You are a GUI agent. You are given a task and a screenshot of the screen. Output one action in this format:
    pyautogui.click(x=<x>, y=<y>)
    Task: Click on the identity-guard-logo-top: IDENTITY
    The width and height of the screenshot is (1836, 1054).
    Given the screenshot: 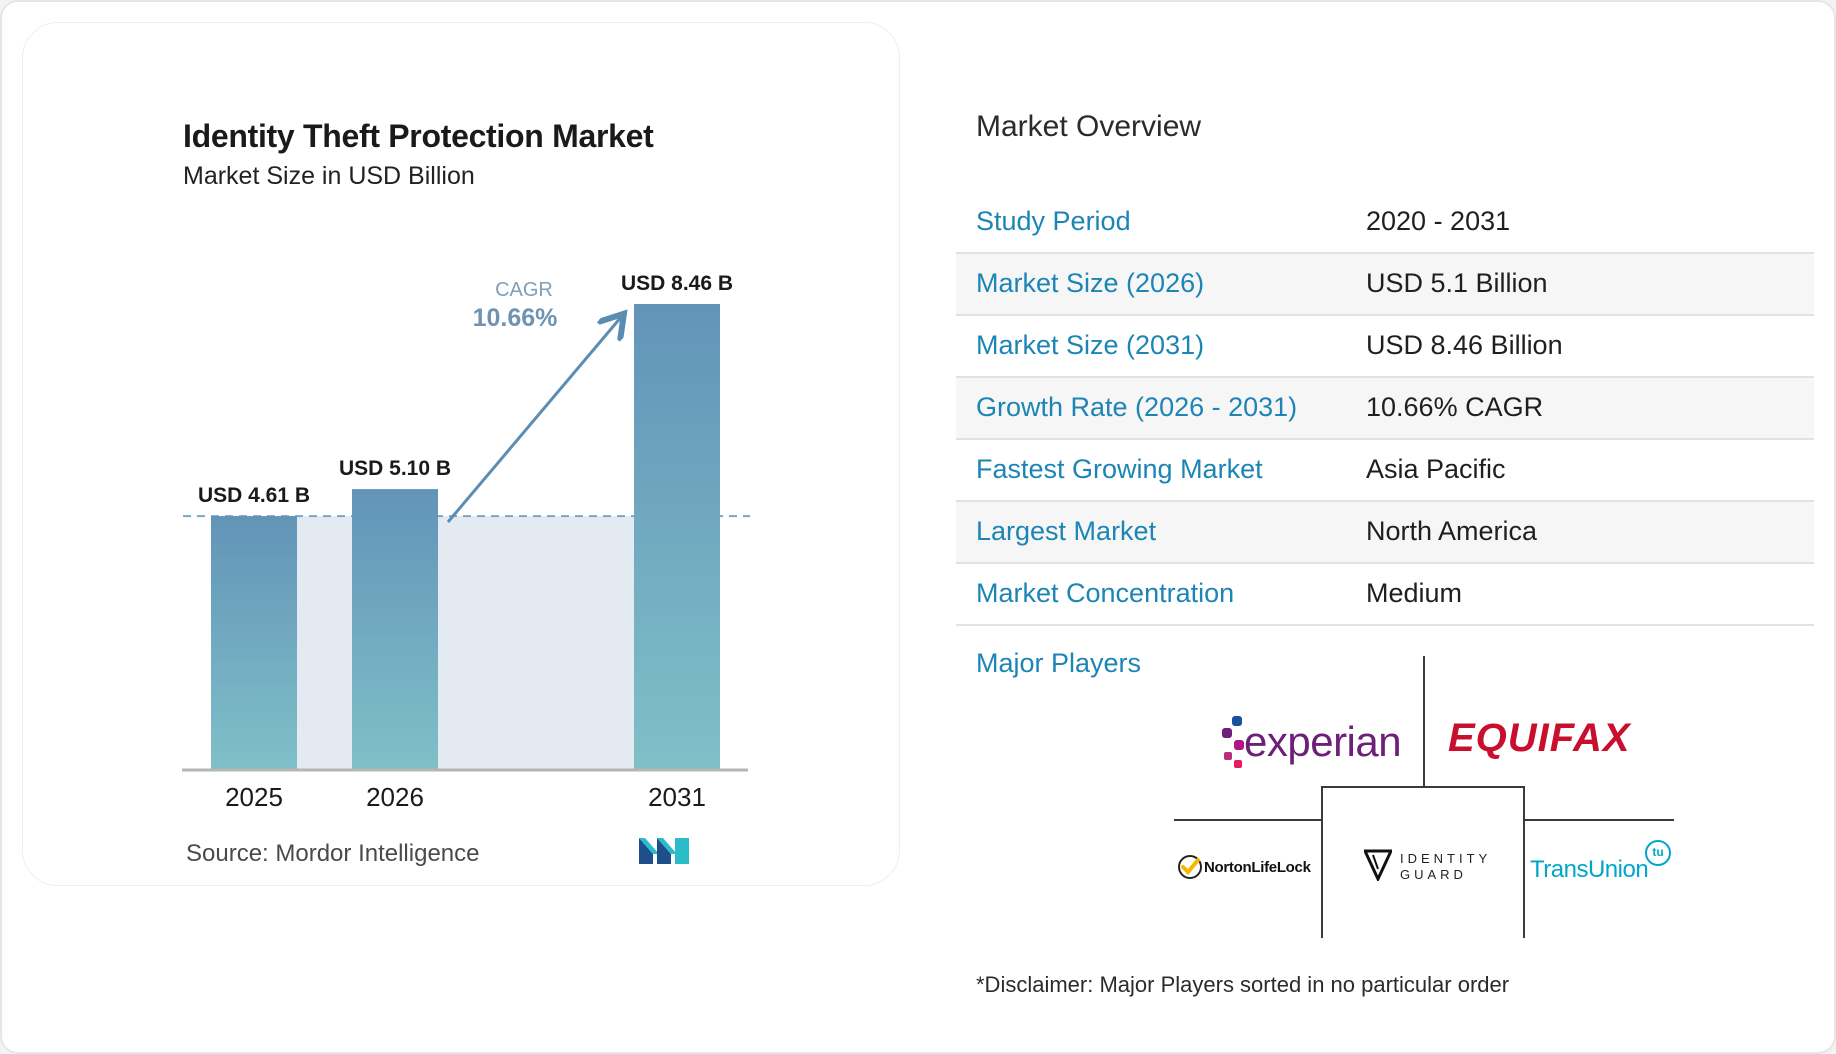 What is the action you would take?
    pyautogui.click(x=1446, y=858)
    